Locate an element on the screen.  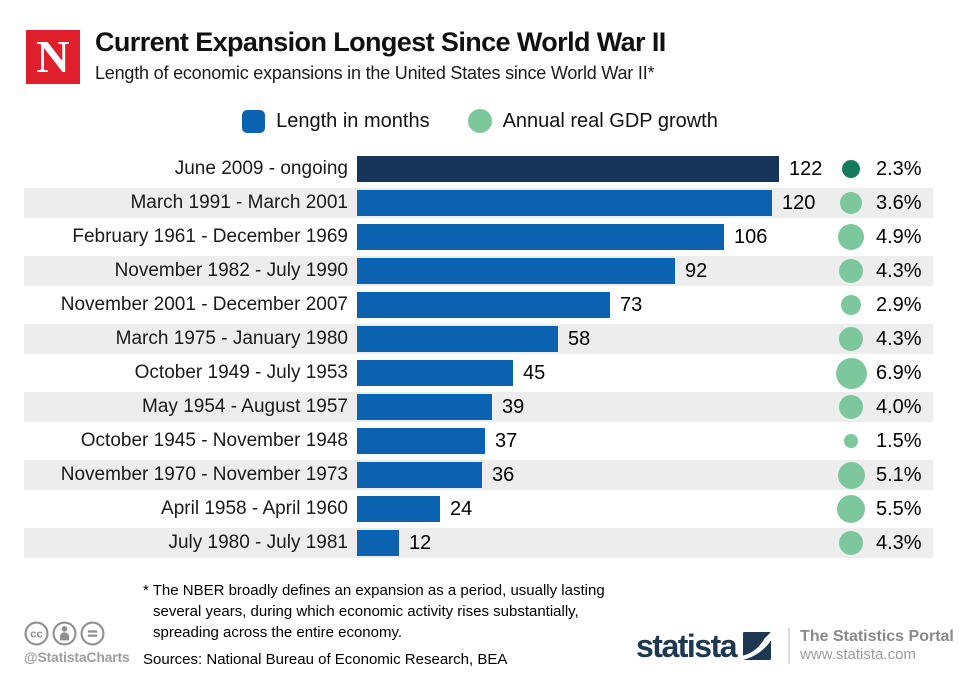
portal-title: The Statistics Portal is located at coordinates (877, 636).